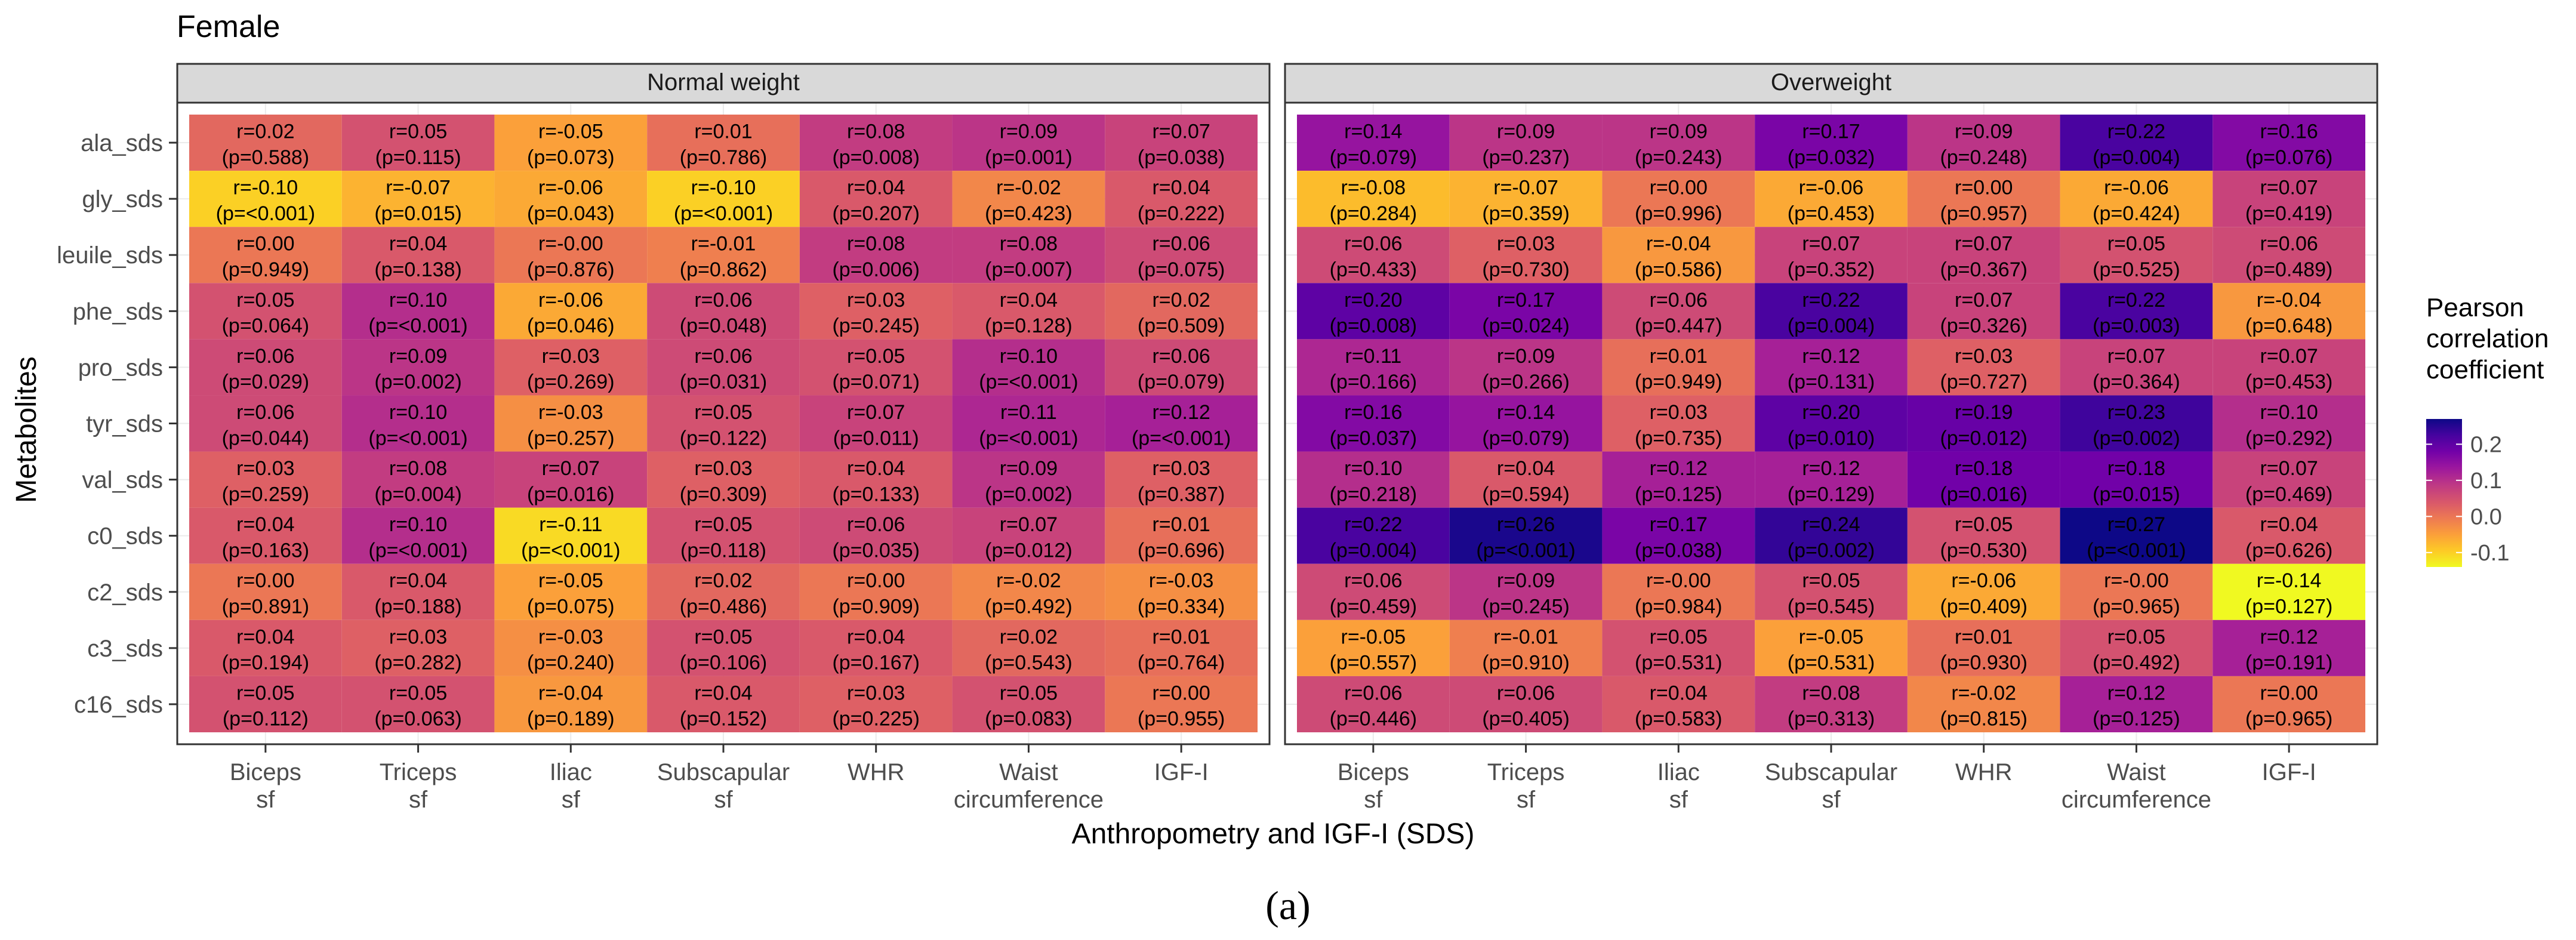 This screenshot has height=940, width=2576. I want to click on cell-p-label: (p=0.038), so click(1181, 157).